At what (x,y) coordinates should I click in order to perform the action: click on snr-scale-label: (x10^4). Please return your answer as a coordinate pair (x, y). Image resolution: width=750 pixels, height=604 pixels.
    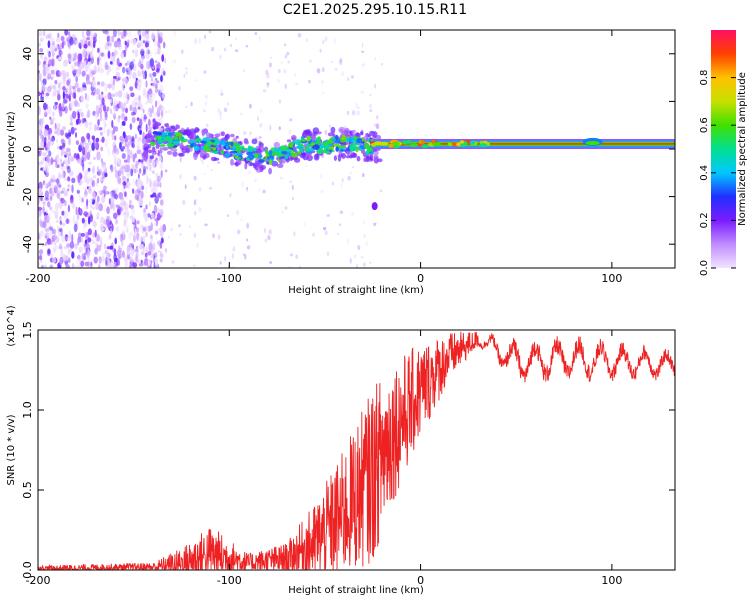
    Looking at the image, I should click on (11, 325).